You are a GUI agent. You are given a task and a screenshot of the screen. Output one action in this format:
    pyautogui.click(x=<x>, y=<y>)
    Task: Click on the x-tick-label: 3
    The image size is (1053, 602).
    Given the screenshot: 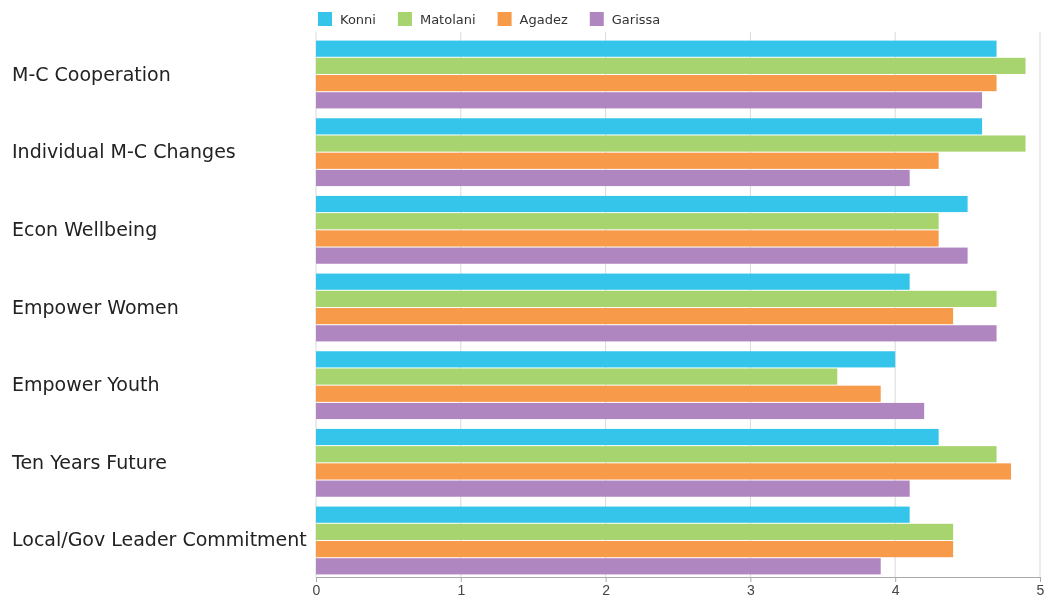 What is the action you would take?
    pyautogui.click(x=751, y=589)
    